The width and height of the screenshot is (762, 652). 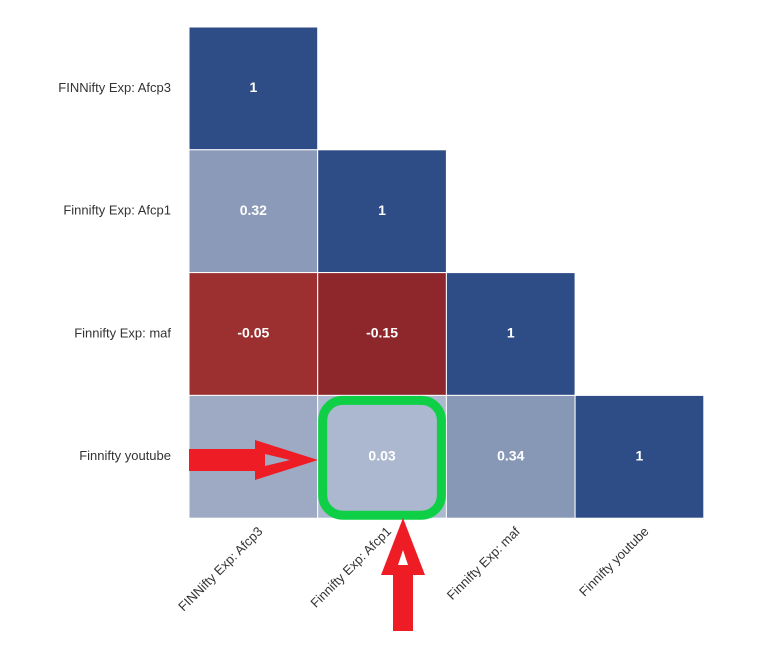 I want to click on cell-value-label: 0.03, so click(x=381, y=456).